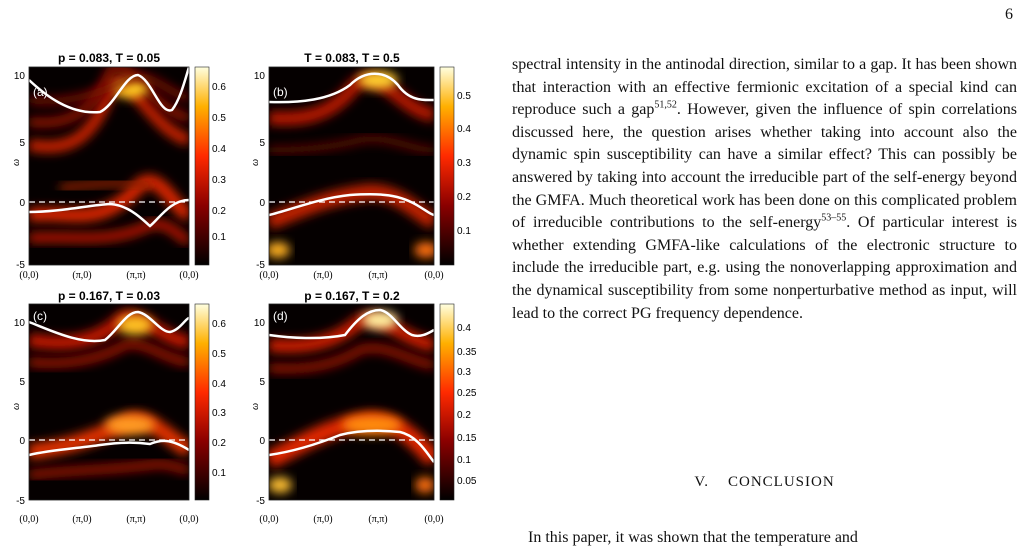 The height and width of the screenshot is (554, 1025). What do you see at coordinates (260, 265) in the screenshot?
I see `panel-b-ytick--5: -5` at bounding box center [260, 265].